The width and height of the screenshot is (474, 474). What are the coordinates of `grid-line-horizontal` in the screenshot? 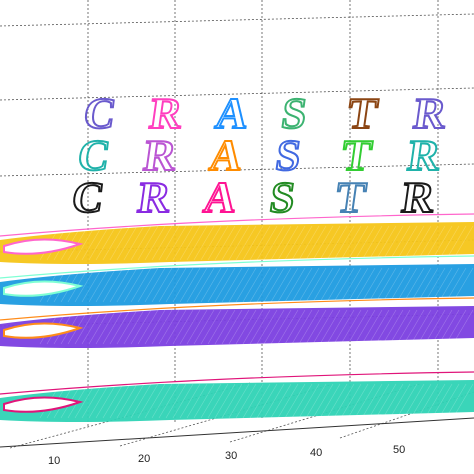 It's located at (237, 170).